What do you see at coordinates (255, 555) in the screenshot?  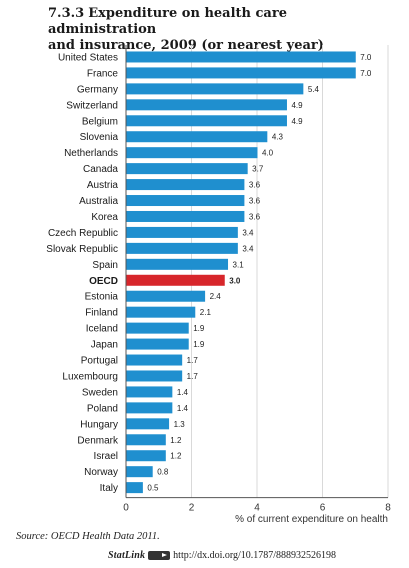 I see `statlink-url: http://dx.doi.org/10.1787/888932526198` at bounding box center [255, 555].